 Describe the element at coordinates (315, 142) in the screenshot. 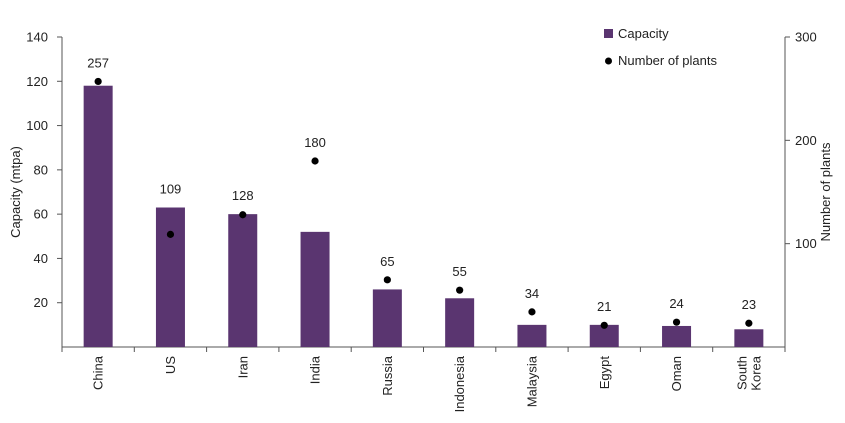

I see `plant-count-label: 180` at that location.